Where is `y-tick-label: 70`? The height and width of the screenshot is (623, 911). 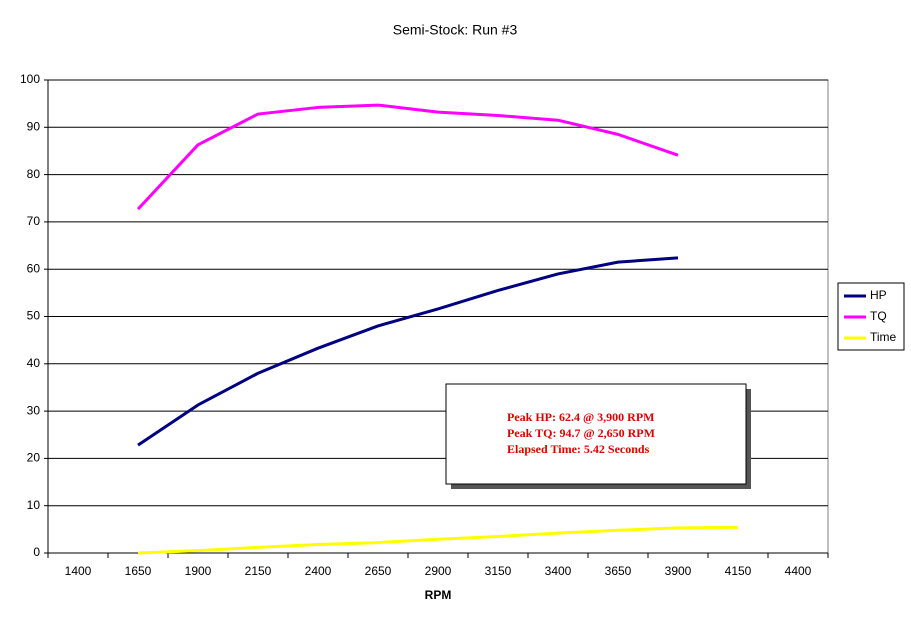
y-tick-label: 70 is located at coordinates (34, 221).